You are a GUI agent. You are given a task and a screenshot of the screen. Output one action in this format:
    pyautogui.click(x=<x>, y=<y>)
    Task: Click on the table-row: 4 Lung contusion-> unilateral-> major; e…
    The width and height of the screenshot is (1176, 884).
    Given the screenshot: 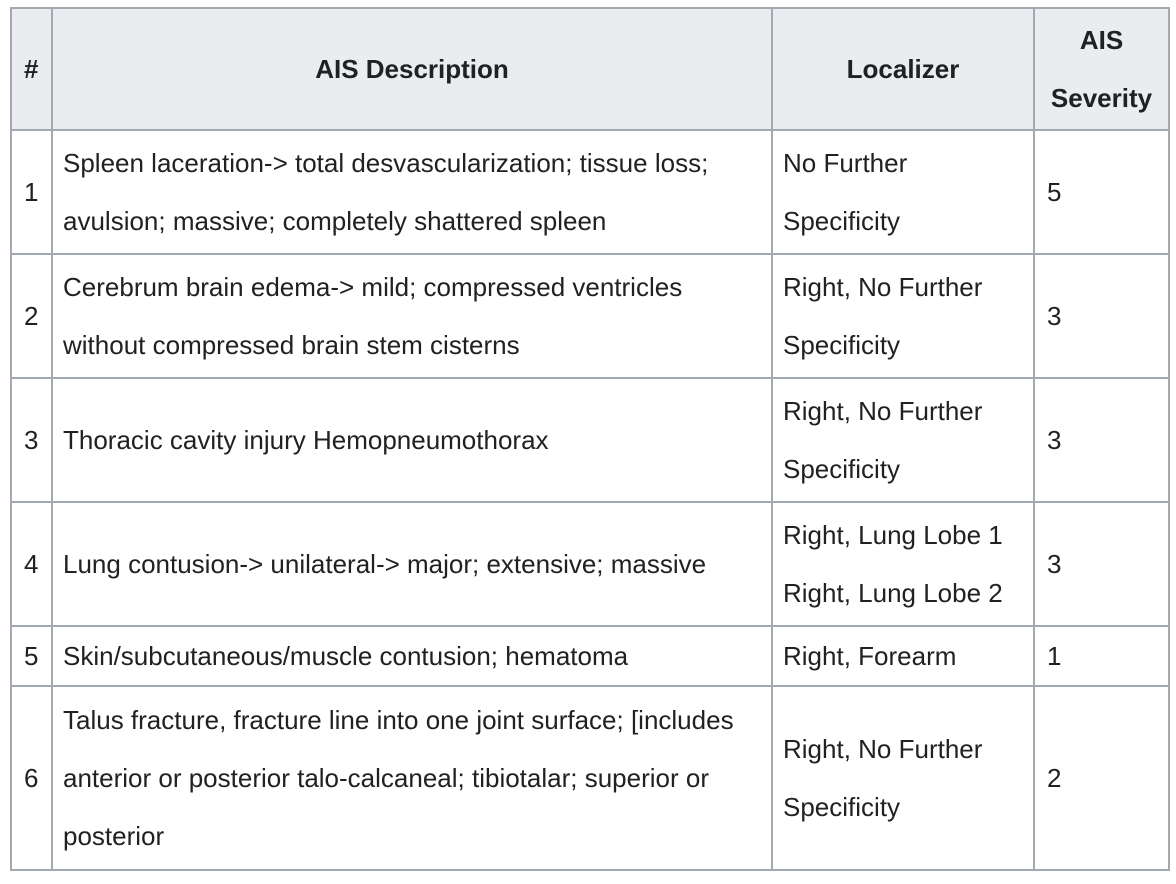 What is the action you would take?
    pyautogui.click(x=590, y=564)
    